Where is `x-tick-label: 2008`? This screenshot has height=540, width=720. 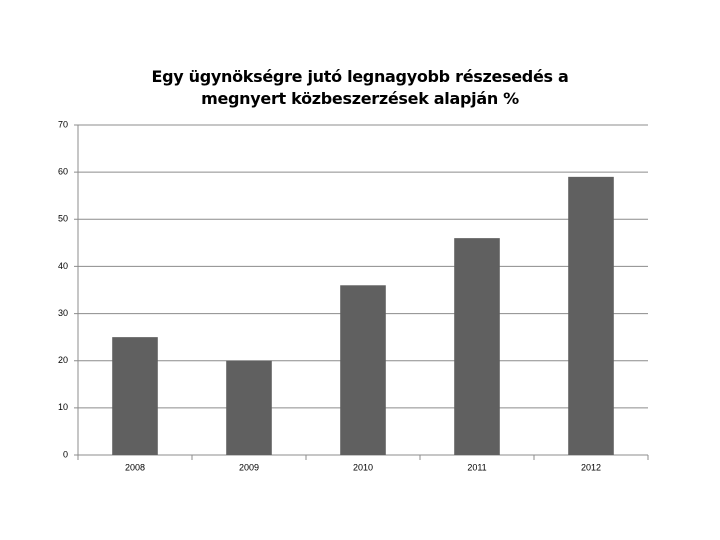 x-tick-label: 2008 is located at coordinates (135, 467).